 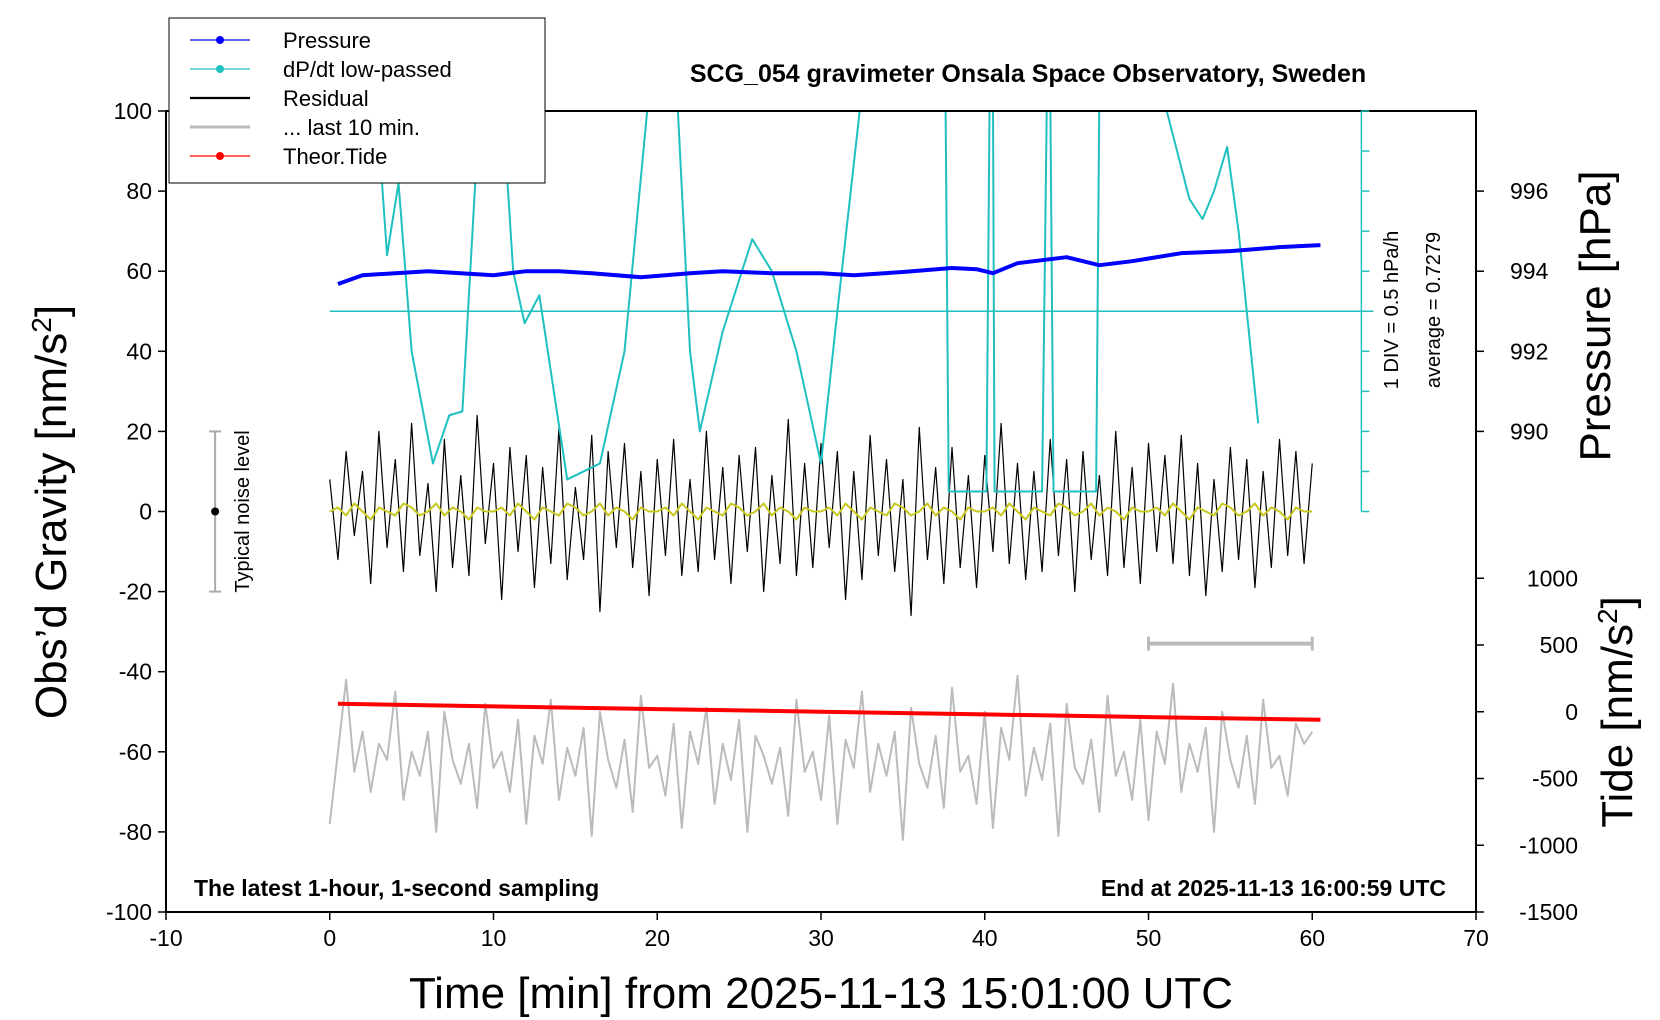 I want to click on annotation: End at 2025-11-13 16:00:59 UTC, so click(x=1273, y=888).